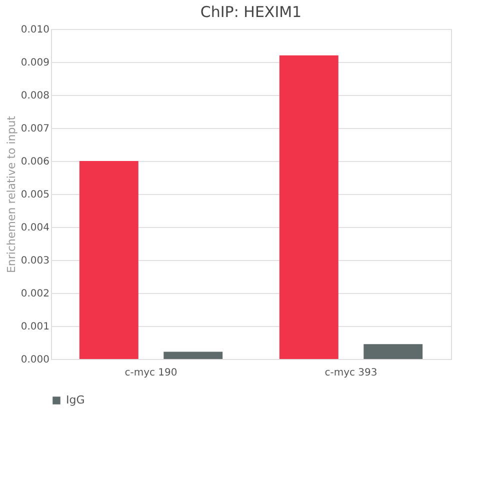  Describe the element at coordinates (35, 96) in the screenshot. I see `y-tick-label: 0.008` at that location.